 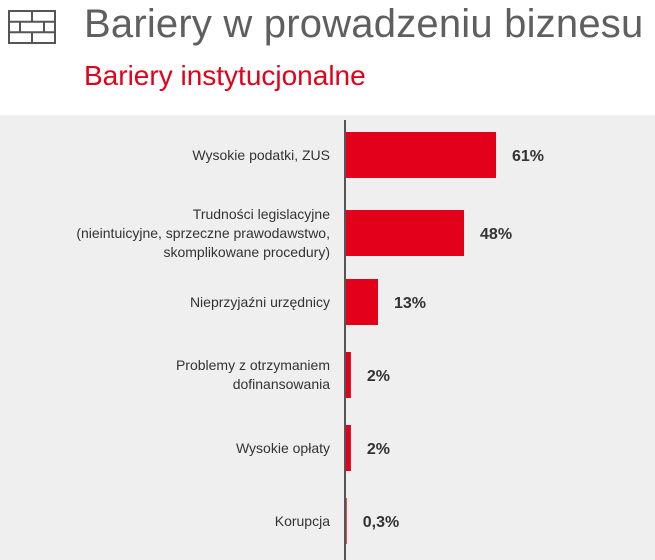 What do you see at coordinates (225, 75) in the screenshot?
I see `page-subtitle: Bariery instytucjonalne` at bounding box center [225, 75].